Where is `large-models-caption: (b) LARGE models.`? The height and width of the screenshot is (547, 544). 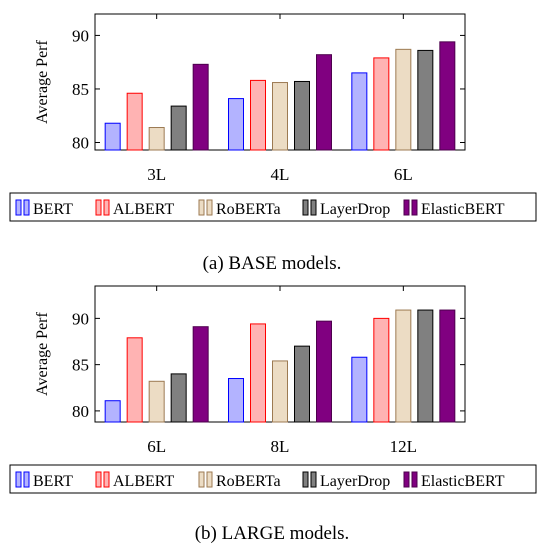
large-models-caption: (b) LARGE models. is located at coordinates (272, 533).